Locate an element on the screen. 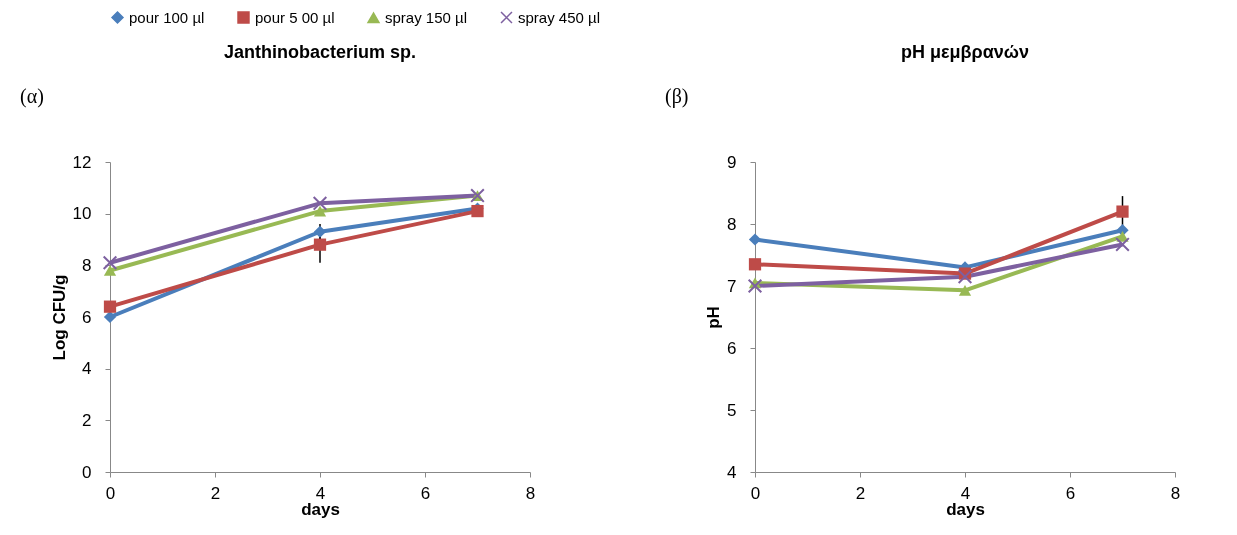 This screenshot has height=535, width=1237. legend-label: pour 5 00 µl is located at coordinates (295, 17).